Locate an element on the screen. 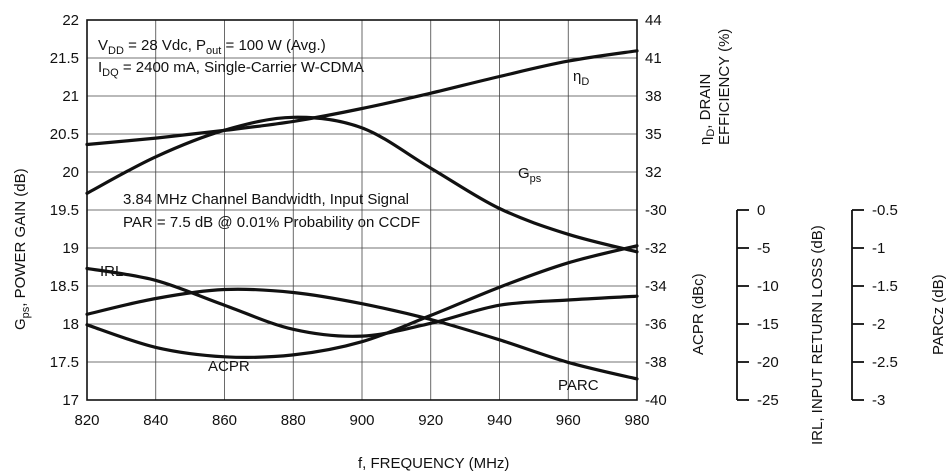 The width and height of the screenshot is (948, 473). parc-tick-label: -1.5 is located at coordinates (885, 286).